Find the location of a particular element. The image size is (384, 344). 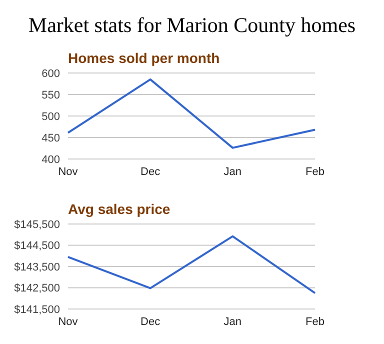

y-tick-label: 600 is located at coordinates (51, 74).